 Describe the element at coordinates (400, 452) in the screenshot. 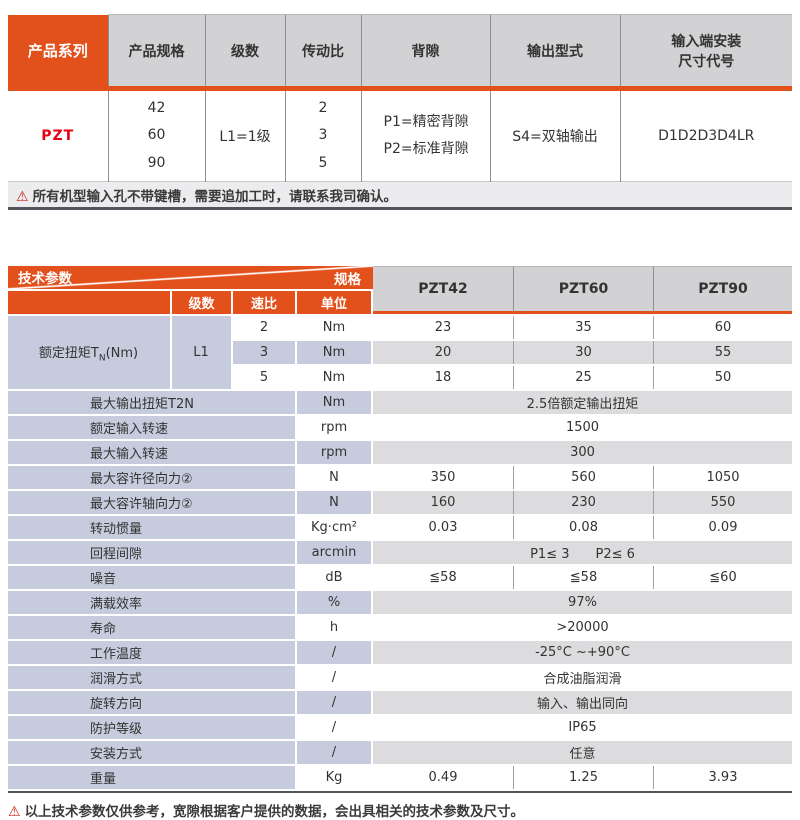

I see `param-row-max-input-speed: 最大输入转速 rpm 300` at that location.